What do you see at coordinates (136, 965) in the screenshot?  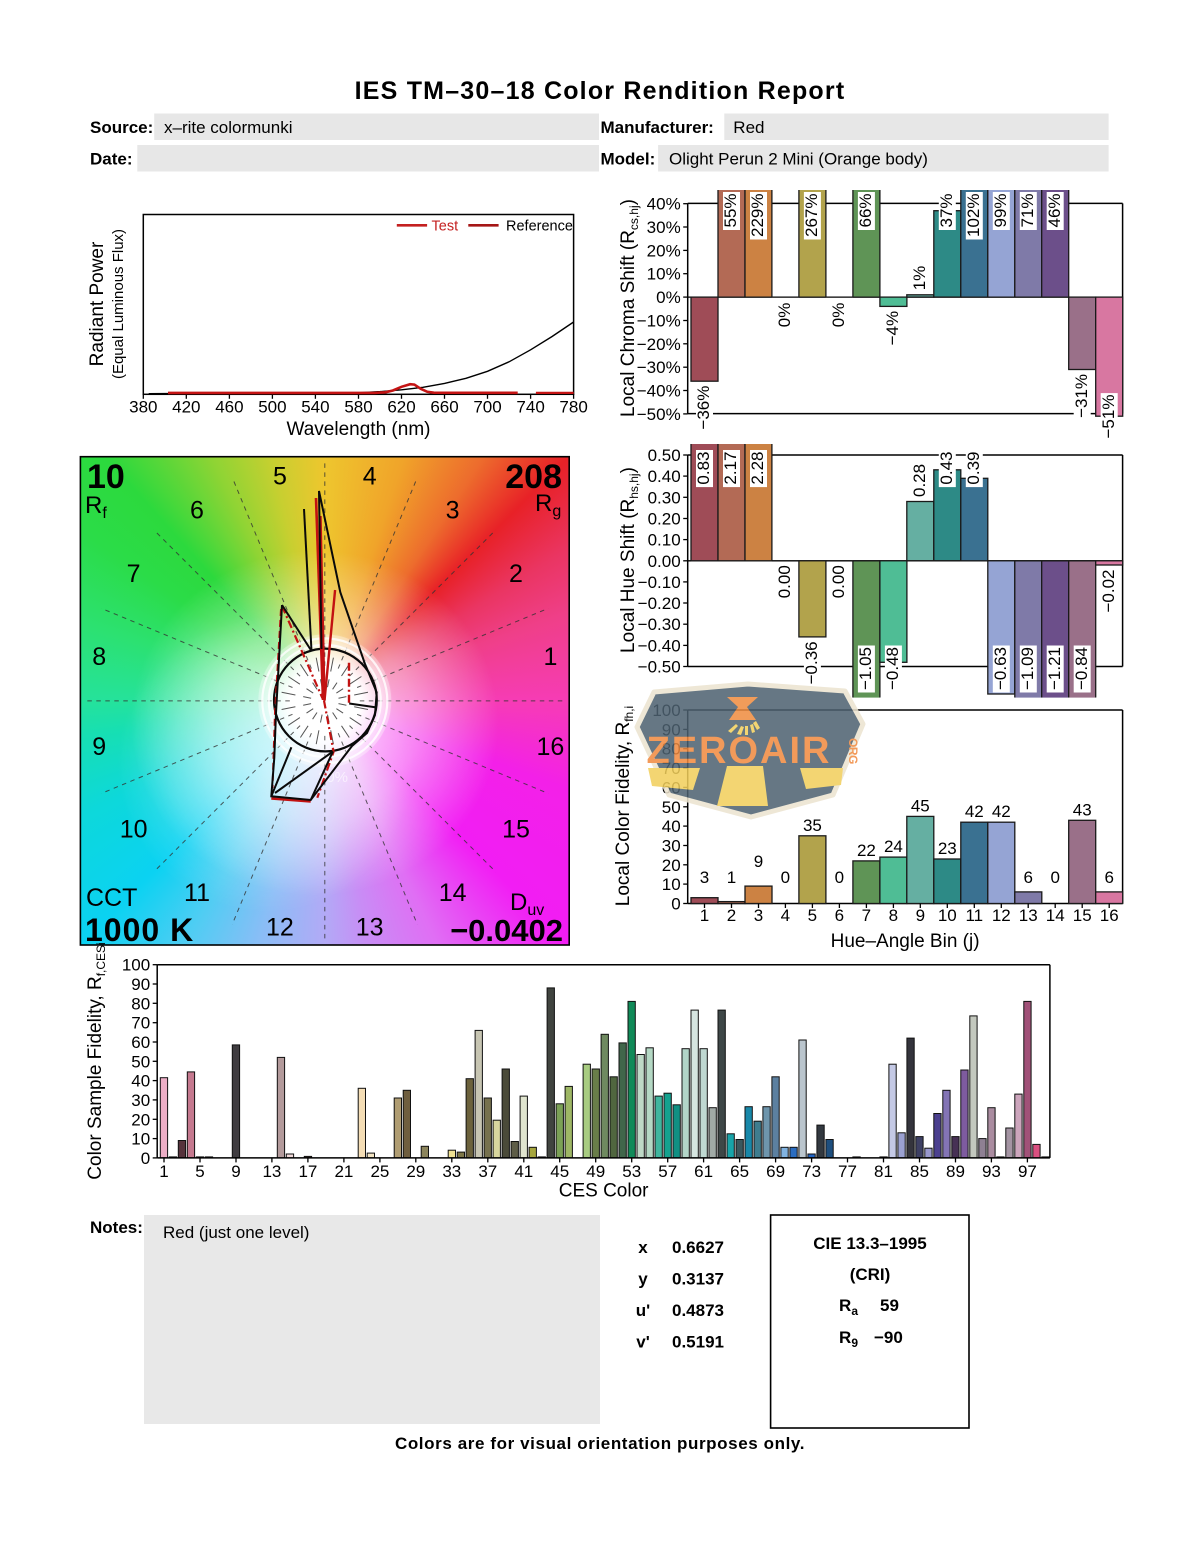 I see `svg-text: 100` at bounding box center [136, 965].